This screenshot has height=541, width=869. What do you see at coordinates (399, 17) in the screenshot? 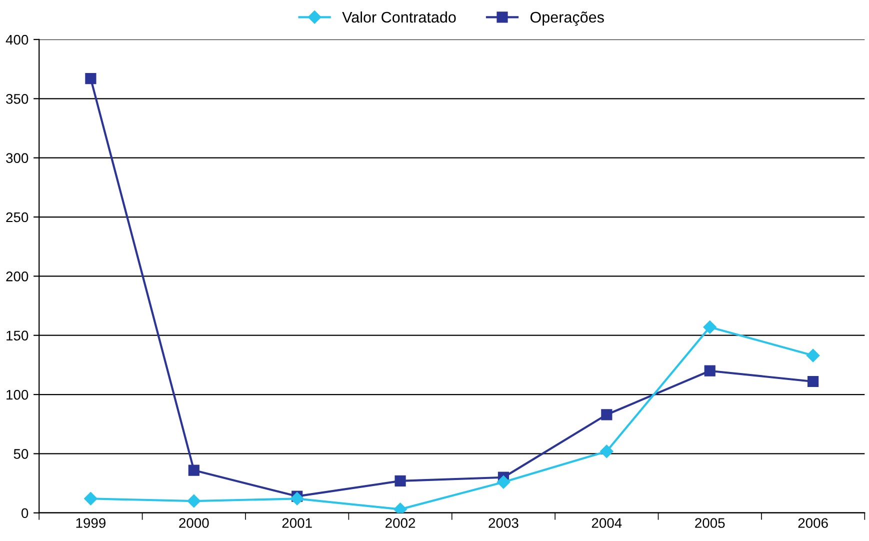
I see `legend-label: Valor Contratado` at bounding box center [399, 17].